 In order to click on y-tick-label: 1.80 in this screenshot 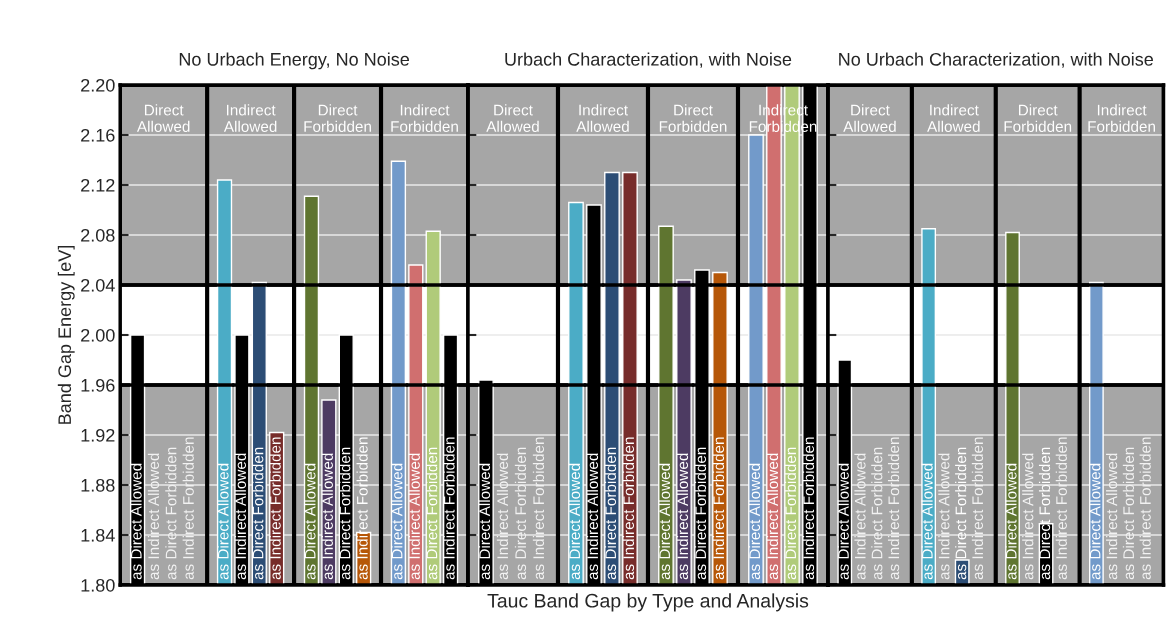, I will do `click(98, 585)`.